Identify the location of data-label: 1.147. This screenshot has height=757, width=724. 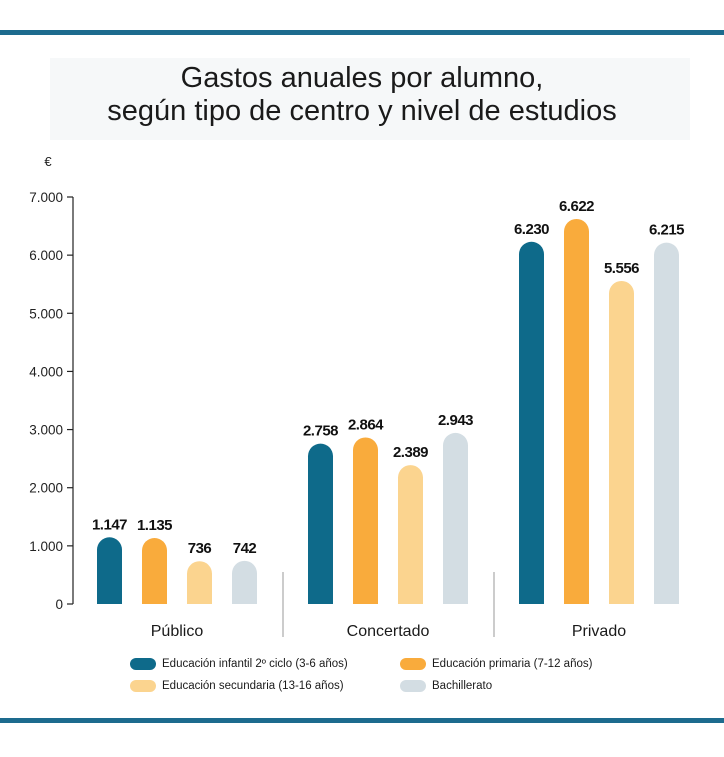
(109, 524).